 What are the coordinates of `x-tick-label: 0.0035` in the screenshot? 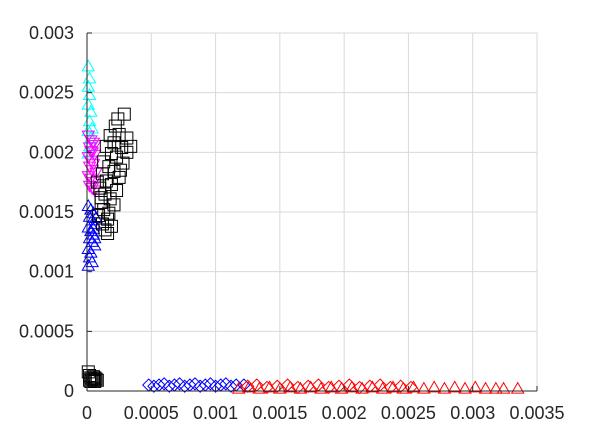 It's located at (536, 413).